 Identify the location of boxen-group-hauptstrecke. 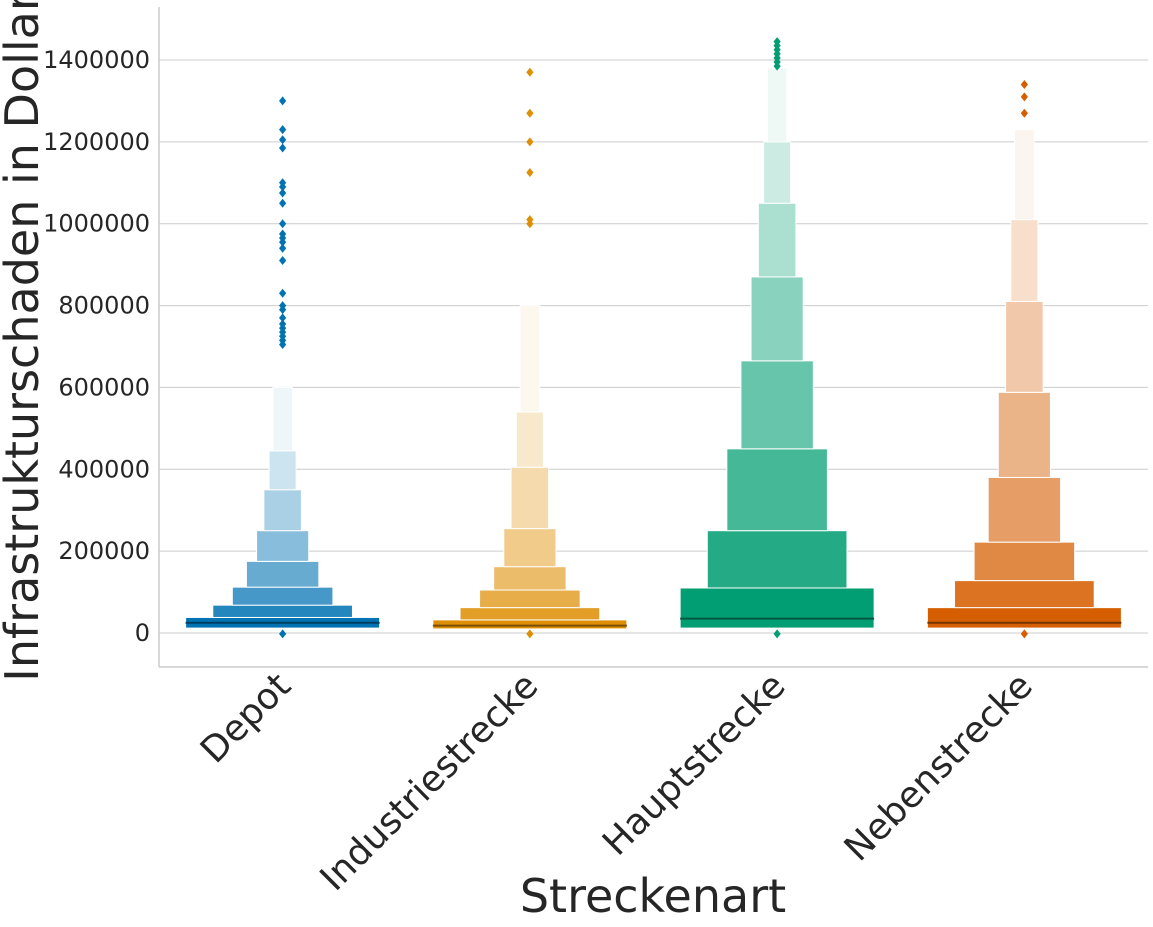
(777, 338).